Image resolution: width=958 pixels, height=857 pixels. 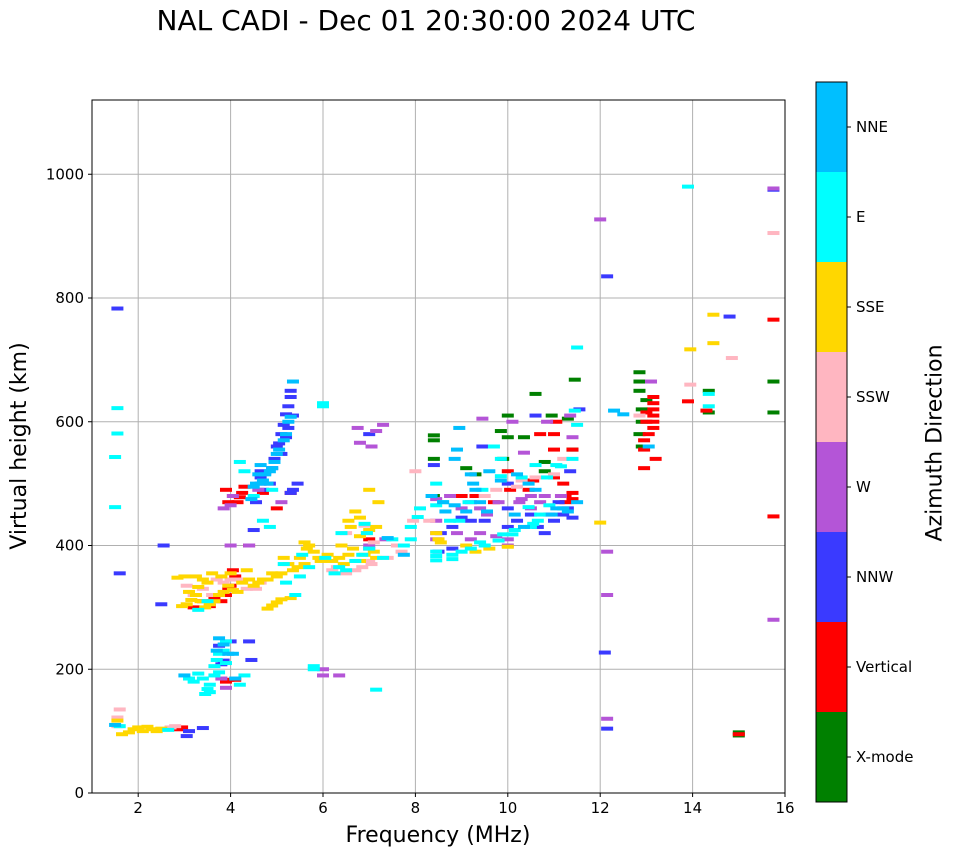 What do you see at coordinates (231, 808) in the screenshot?
I see `x-tick-label: 4` at bounding box center [231, 808].